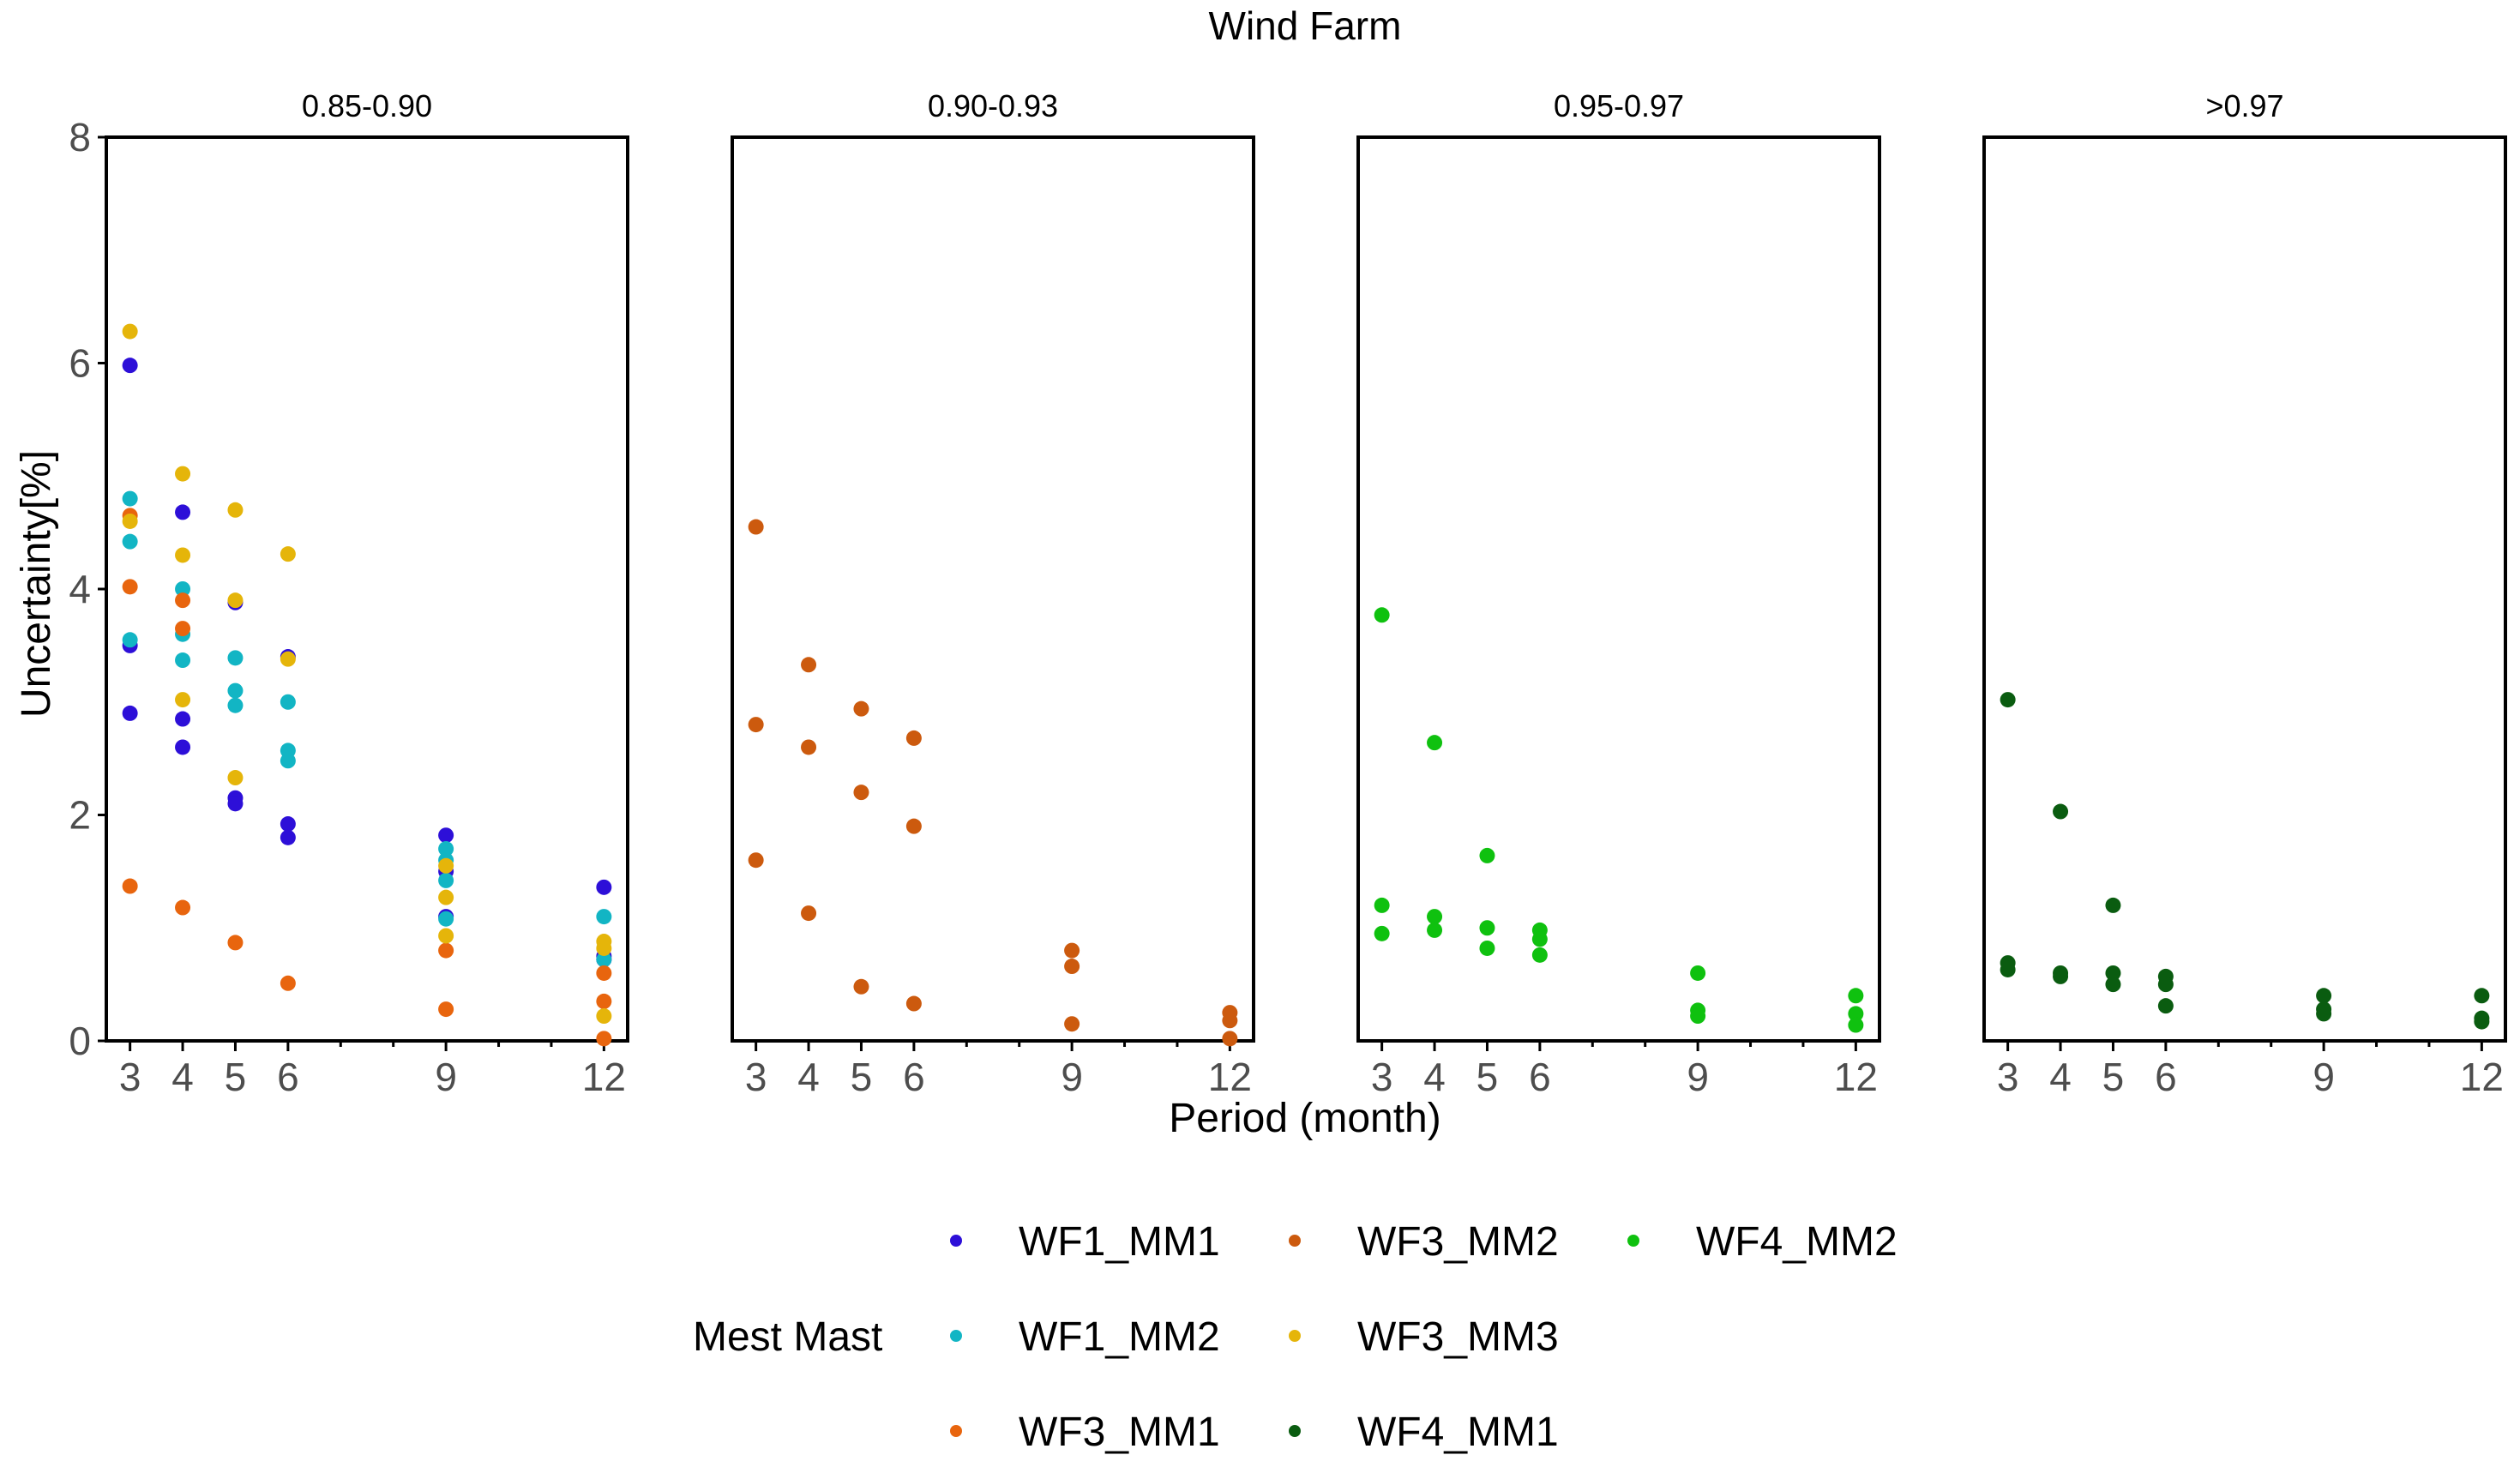  What do you see at coordinates (1762, 1242) in the screenshot?
I see `legend-item-wf4_mm2: WF4_MM2` at bounding box center [1762, 1242].